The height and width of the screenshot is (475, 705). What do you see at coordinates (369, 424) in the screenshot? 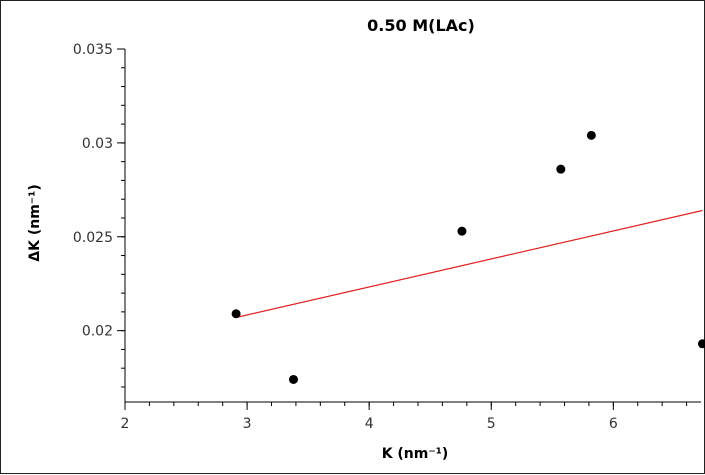
I see `x-tick-label: 4` at bounding box center [369, 424].